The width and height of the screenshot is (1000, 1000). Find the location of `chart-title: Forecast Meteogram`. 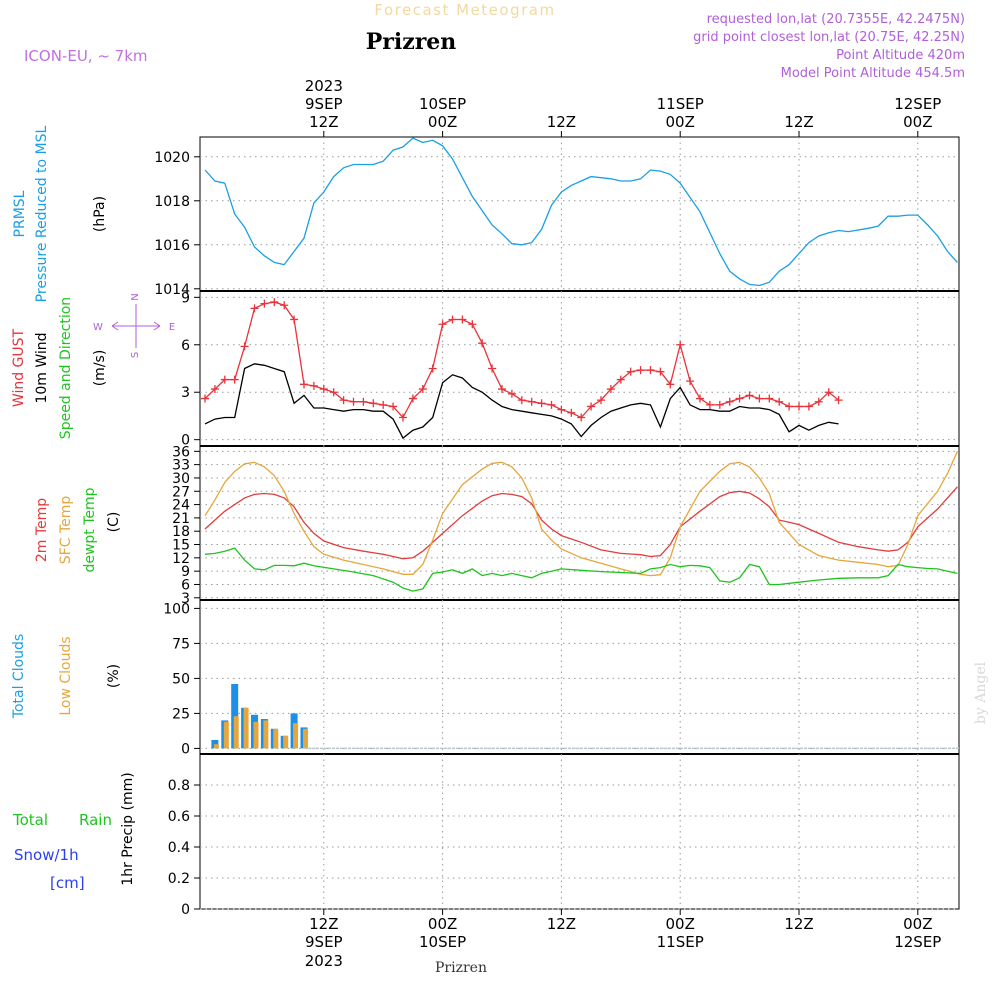

chart-title: Forecast Meteogram is located at coordinates (464, 10).